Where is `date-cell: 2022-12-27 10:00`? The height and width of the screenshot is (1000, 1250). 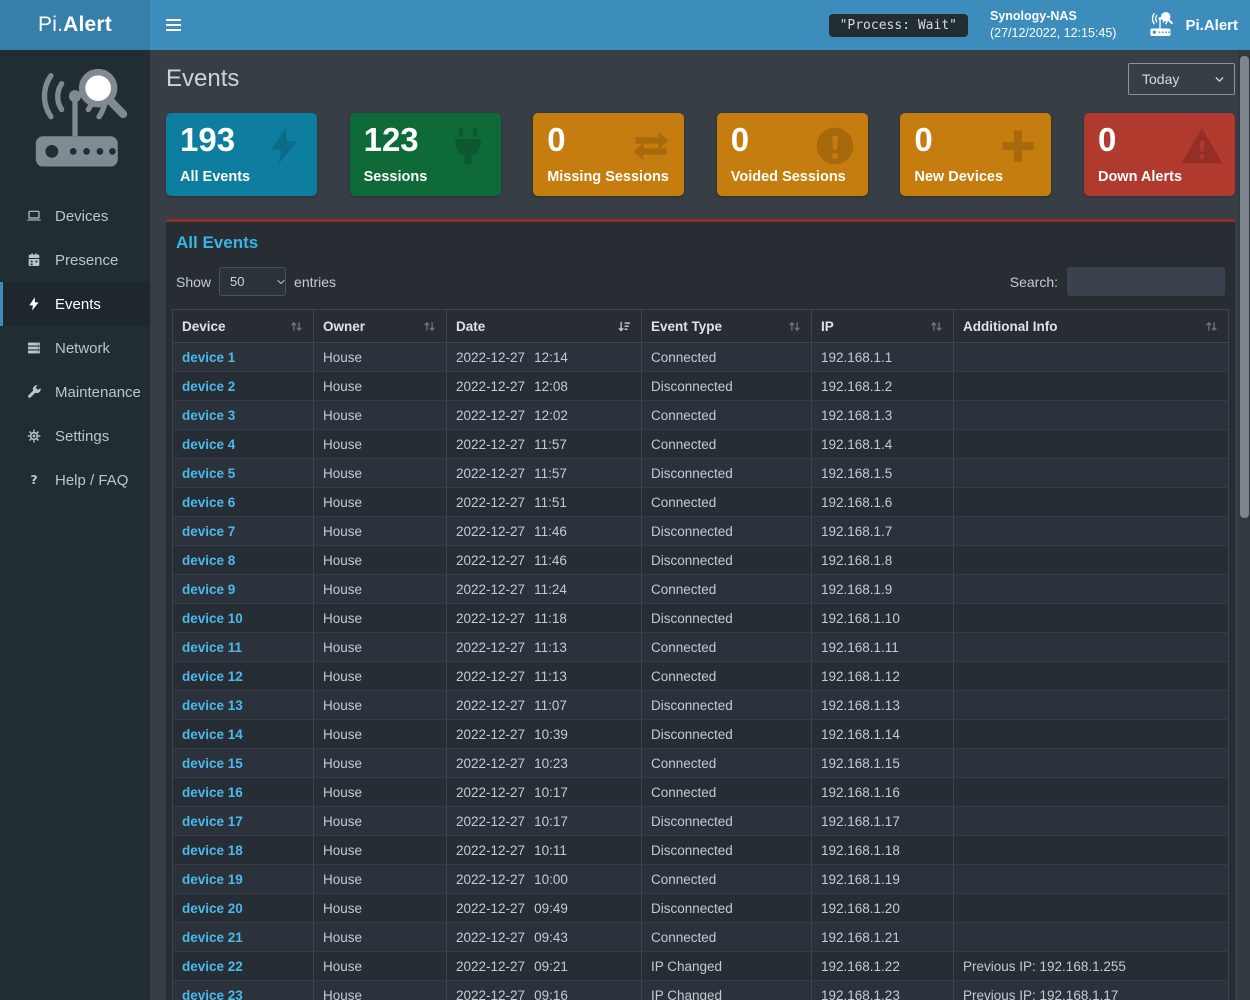 date-cell: 2022-12-27 10:00 is located at coordinates (544, 879).